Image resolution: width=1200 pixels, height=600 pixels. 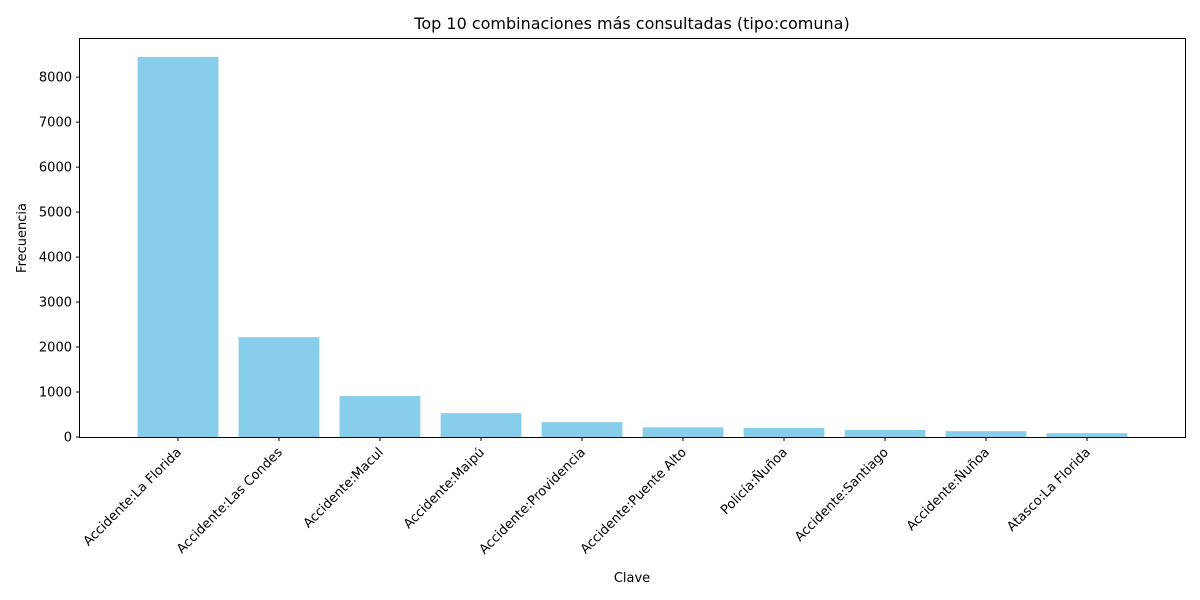 I want to click on y-tick-label: 2000, so click(x=55, y=348).